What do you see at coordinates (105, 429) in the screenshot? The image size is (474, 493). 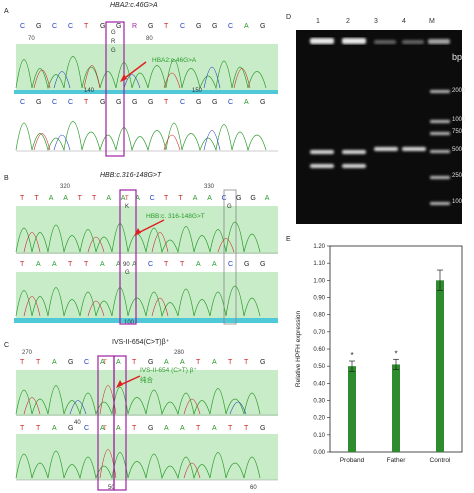 I see `panel-c-box-label-2: T` at bounding box center [105, 429].